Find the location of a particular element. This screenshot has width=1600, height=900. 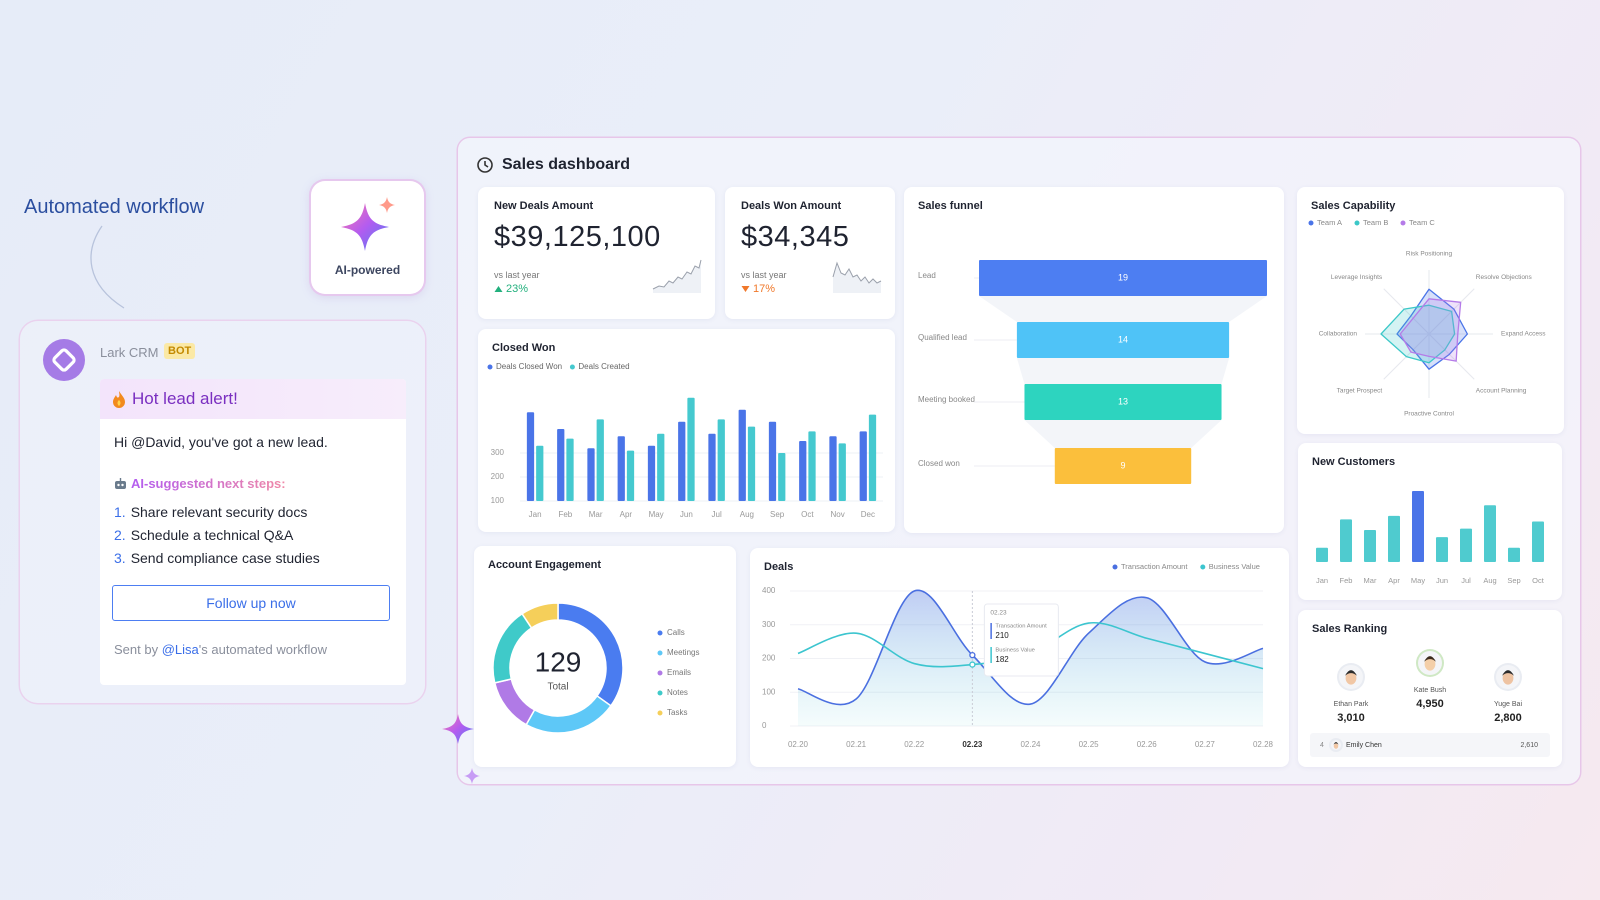

follow-up-button: Follow up now is located at coordinates (251, 603).